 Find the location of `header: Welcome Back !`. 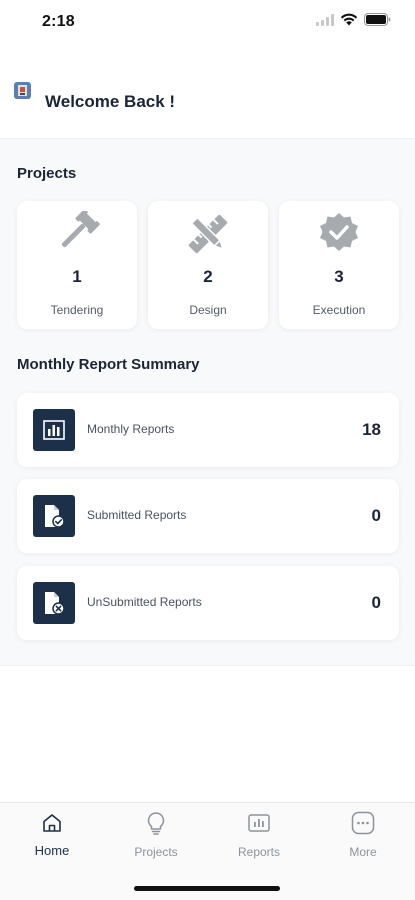

header: Welcome Back ! is located at coordinates (207, 102).